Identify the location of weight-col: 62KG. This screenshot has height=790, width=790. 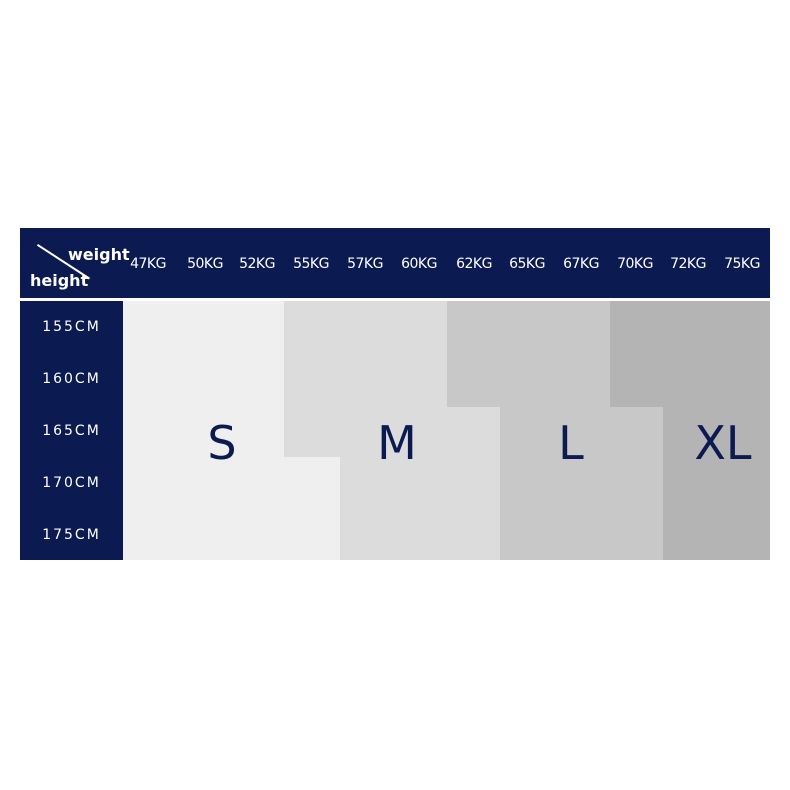
(474, 264).